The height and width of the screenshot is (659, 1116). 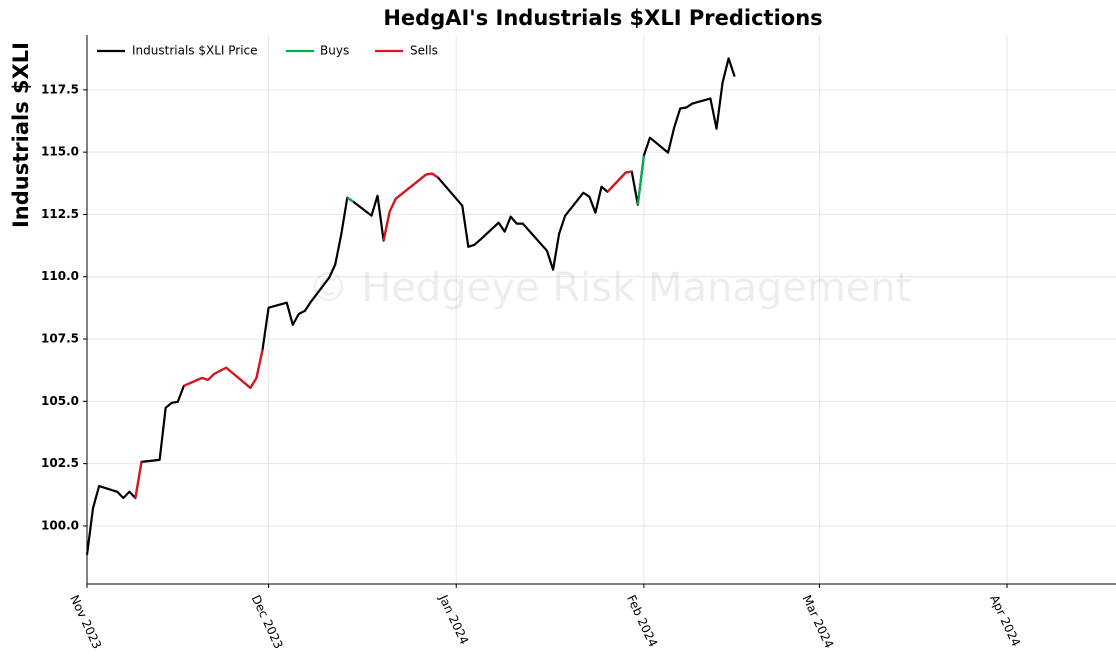 What do you see at coordinates (60, 401) in the screenshot?
I see `y-tick-label: 105.0` at bounding box center [60, 401].